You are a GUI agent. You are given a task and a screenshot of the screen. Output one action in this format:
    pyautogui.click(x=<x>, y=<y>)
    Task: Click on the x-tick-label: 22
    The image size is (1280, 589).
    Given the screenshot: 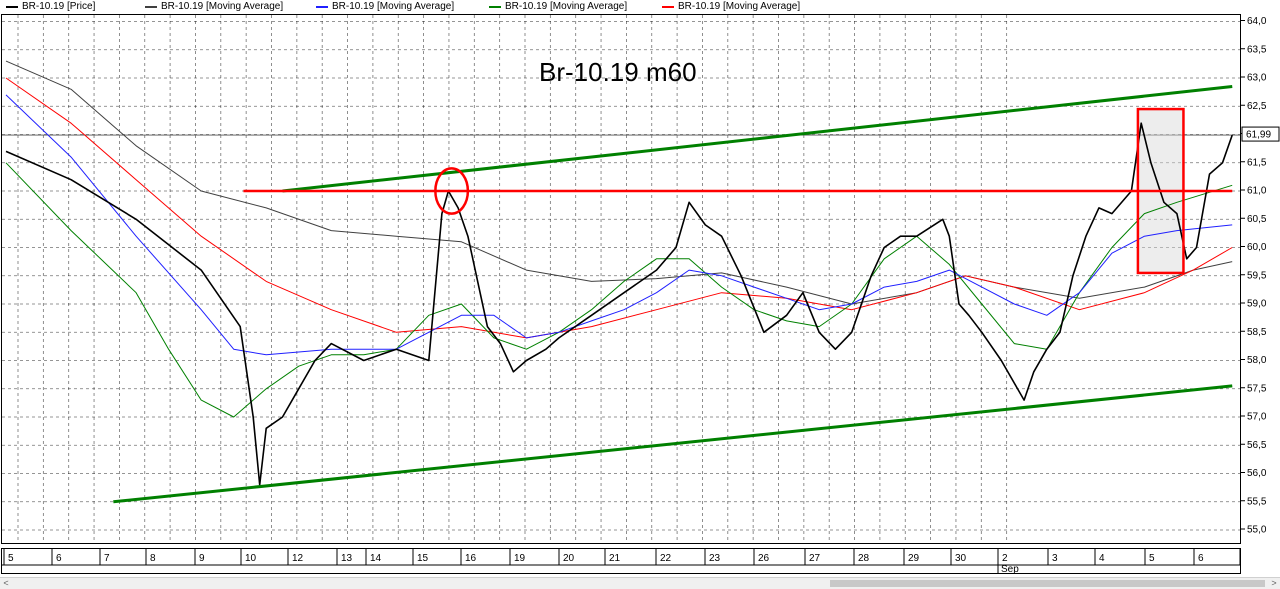 What is the action you would take?
    pyautogui.click(x=666, y=558)
    